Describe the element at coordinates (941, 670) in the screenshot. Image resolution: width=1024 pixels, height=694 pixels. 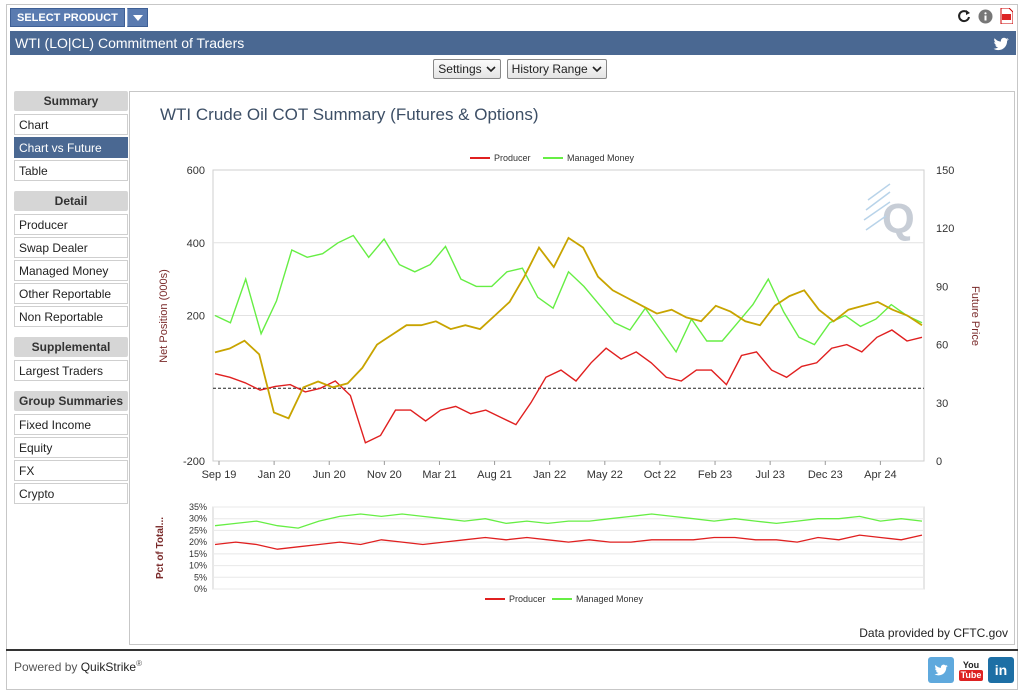
I see `twitter-social-icon` at that location.